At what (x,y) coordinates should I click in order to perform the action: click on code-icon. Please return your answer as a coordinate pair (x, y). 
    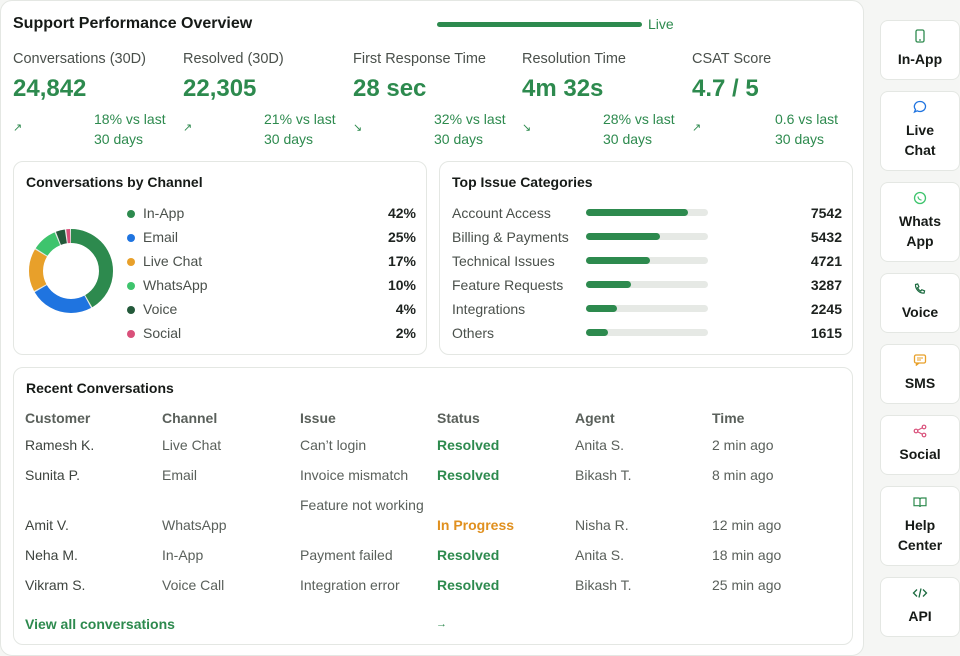
    Looking at the image, I should click on (920, 593).